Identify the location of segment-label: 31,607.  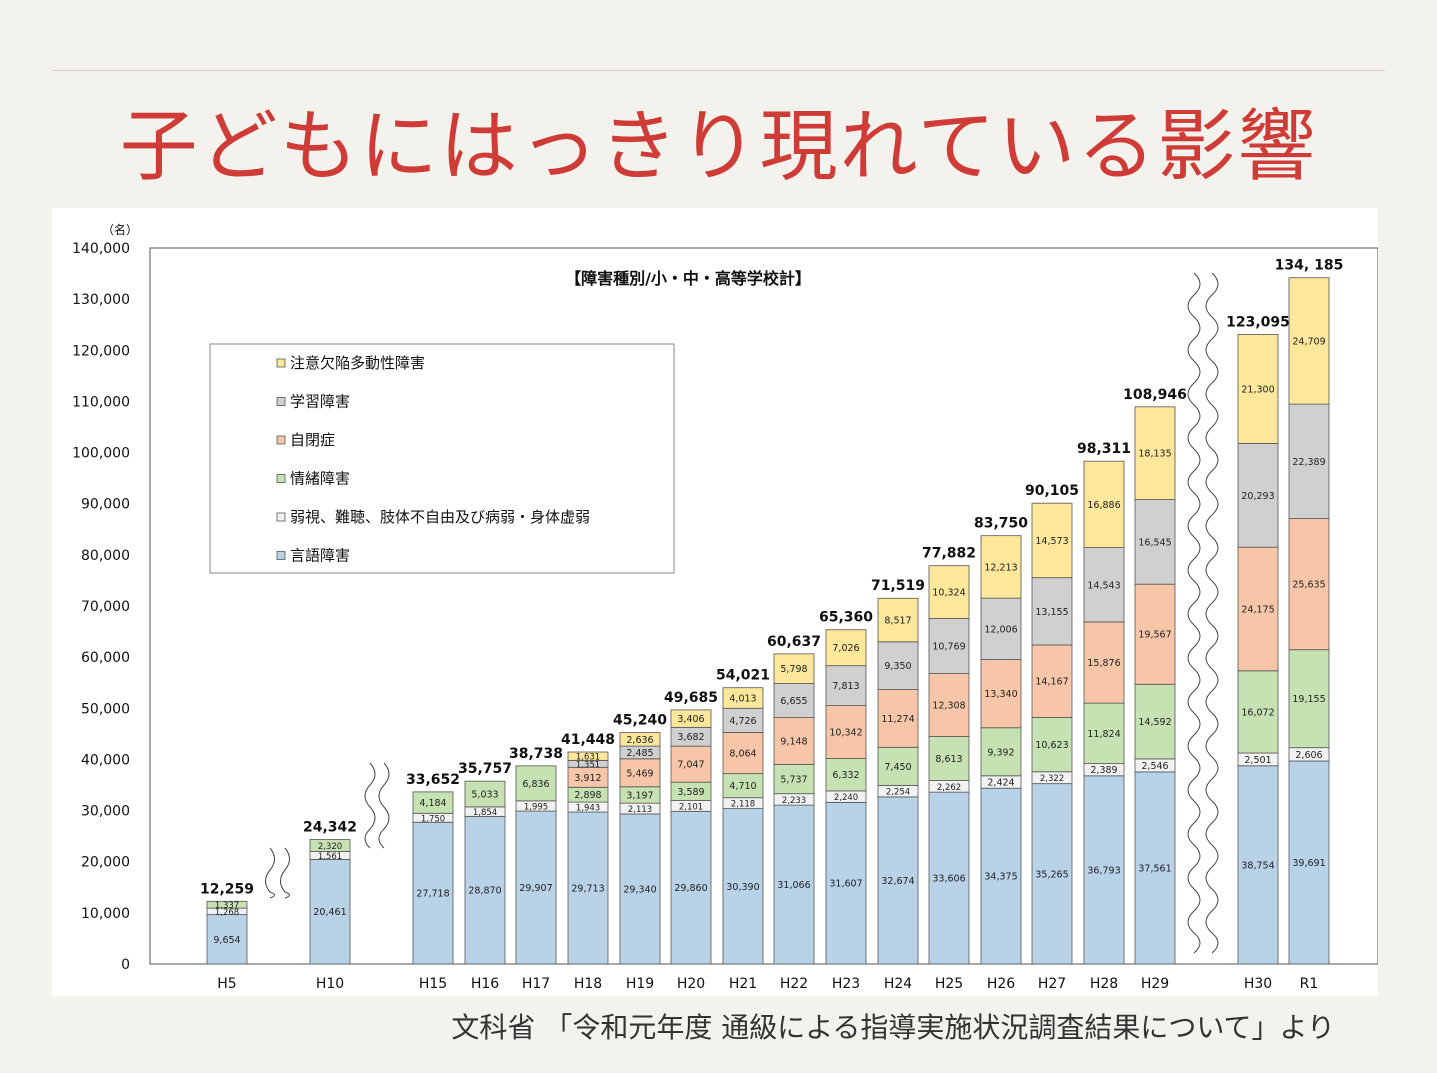
(845, 884).